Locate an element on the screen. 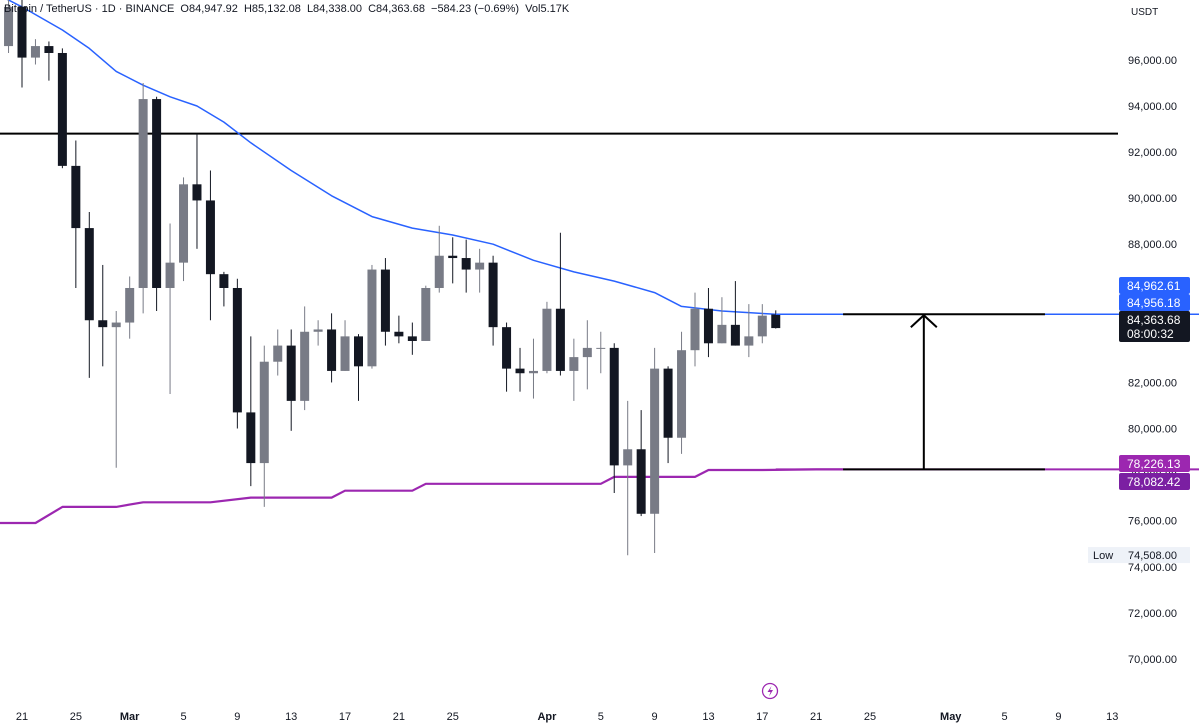 The height and width of the screenshot is (728, 1199). time-tick-label: 9 is located at coordinates (1058, 717).